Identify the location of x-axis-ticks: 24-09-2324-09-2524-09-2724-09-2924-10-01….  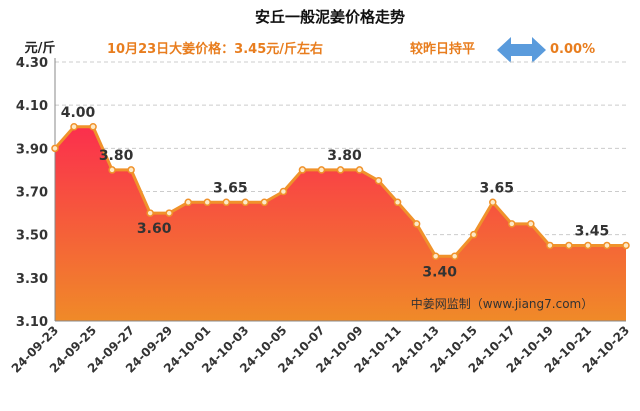
(320, 349).